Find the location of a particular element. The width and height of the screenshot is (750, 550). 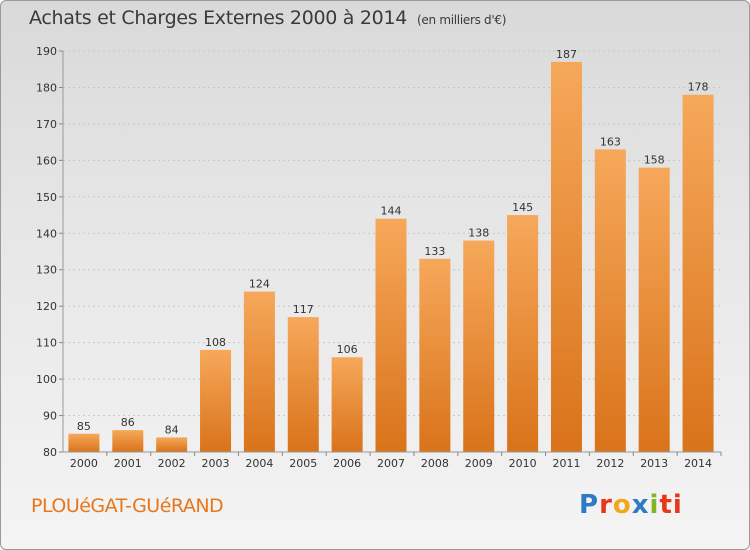

y-tick-label: 170 is located at coordinates (46, 124).